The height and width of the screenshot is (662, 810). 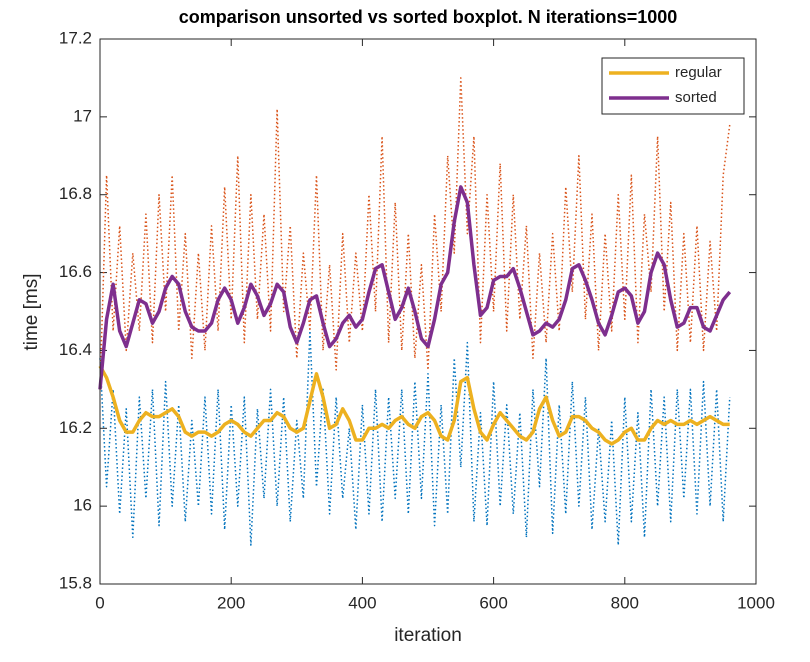 I want to click on x-tick-label: 1000, so click(x=756, y=602).